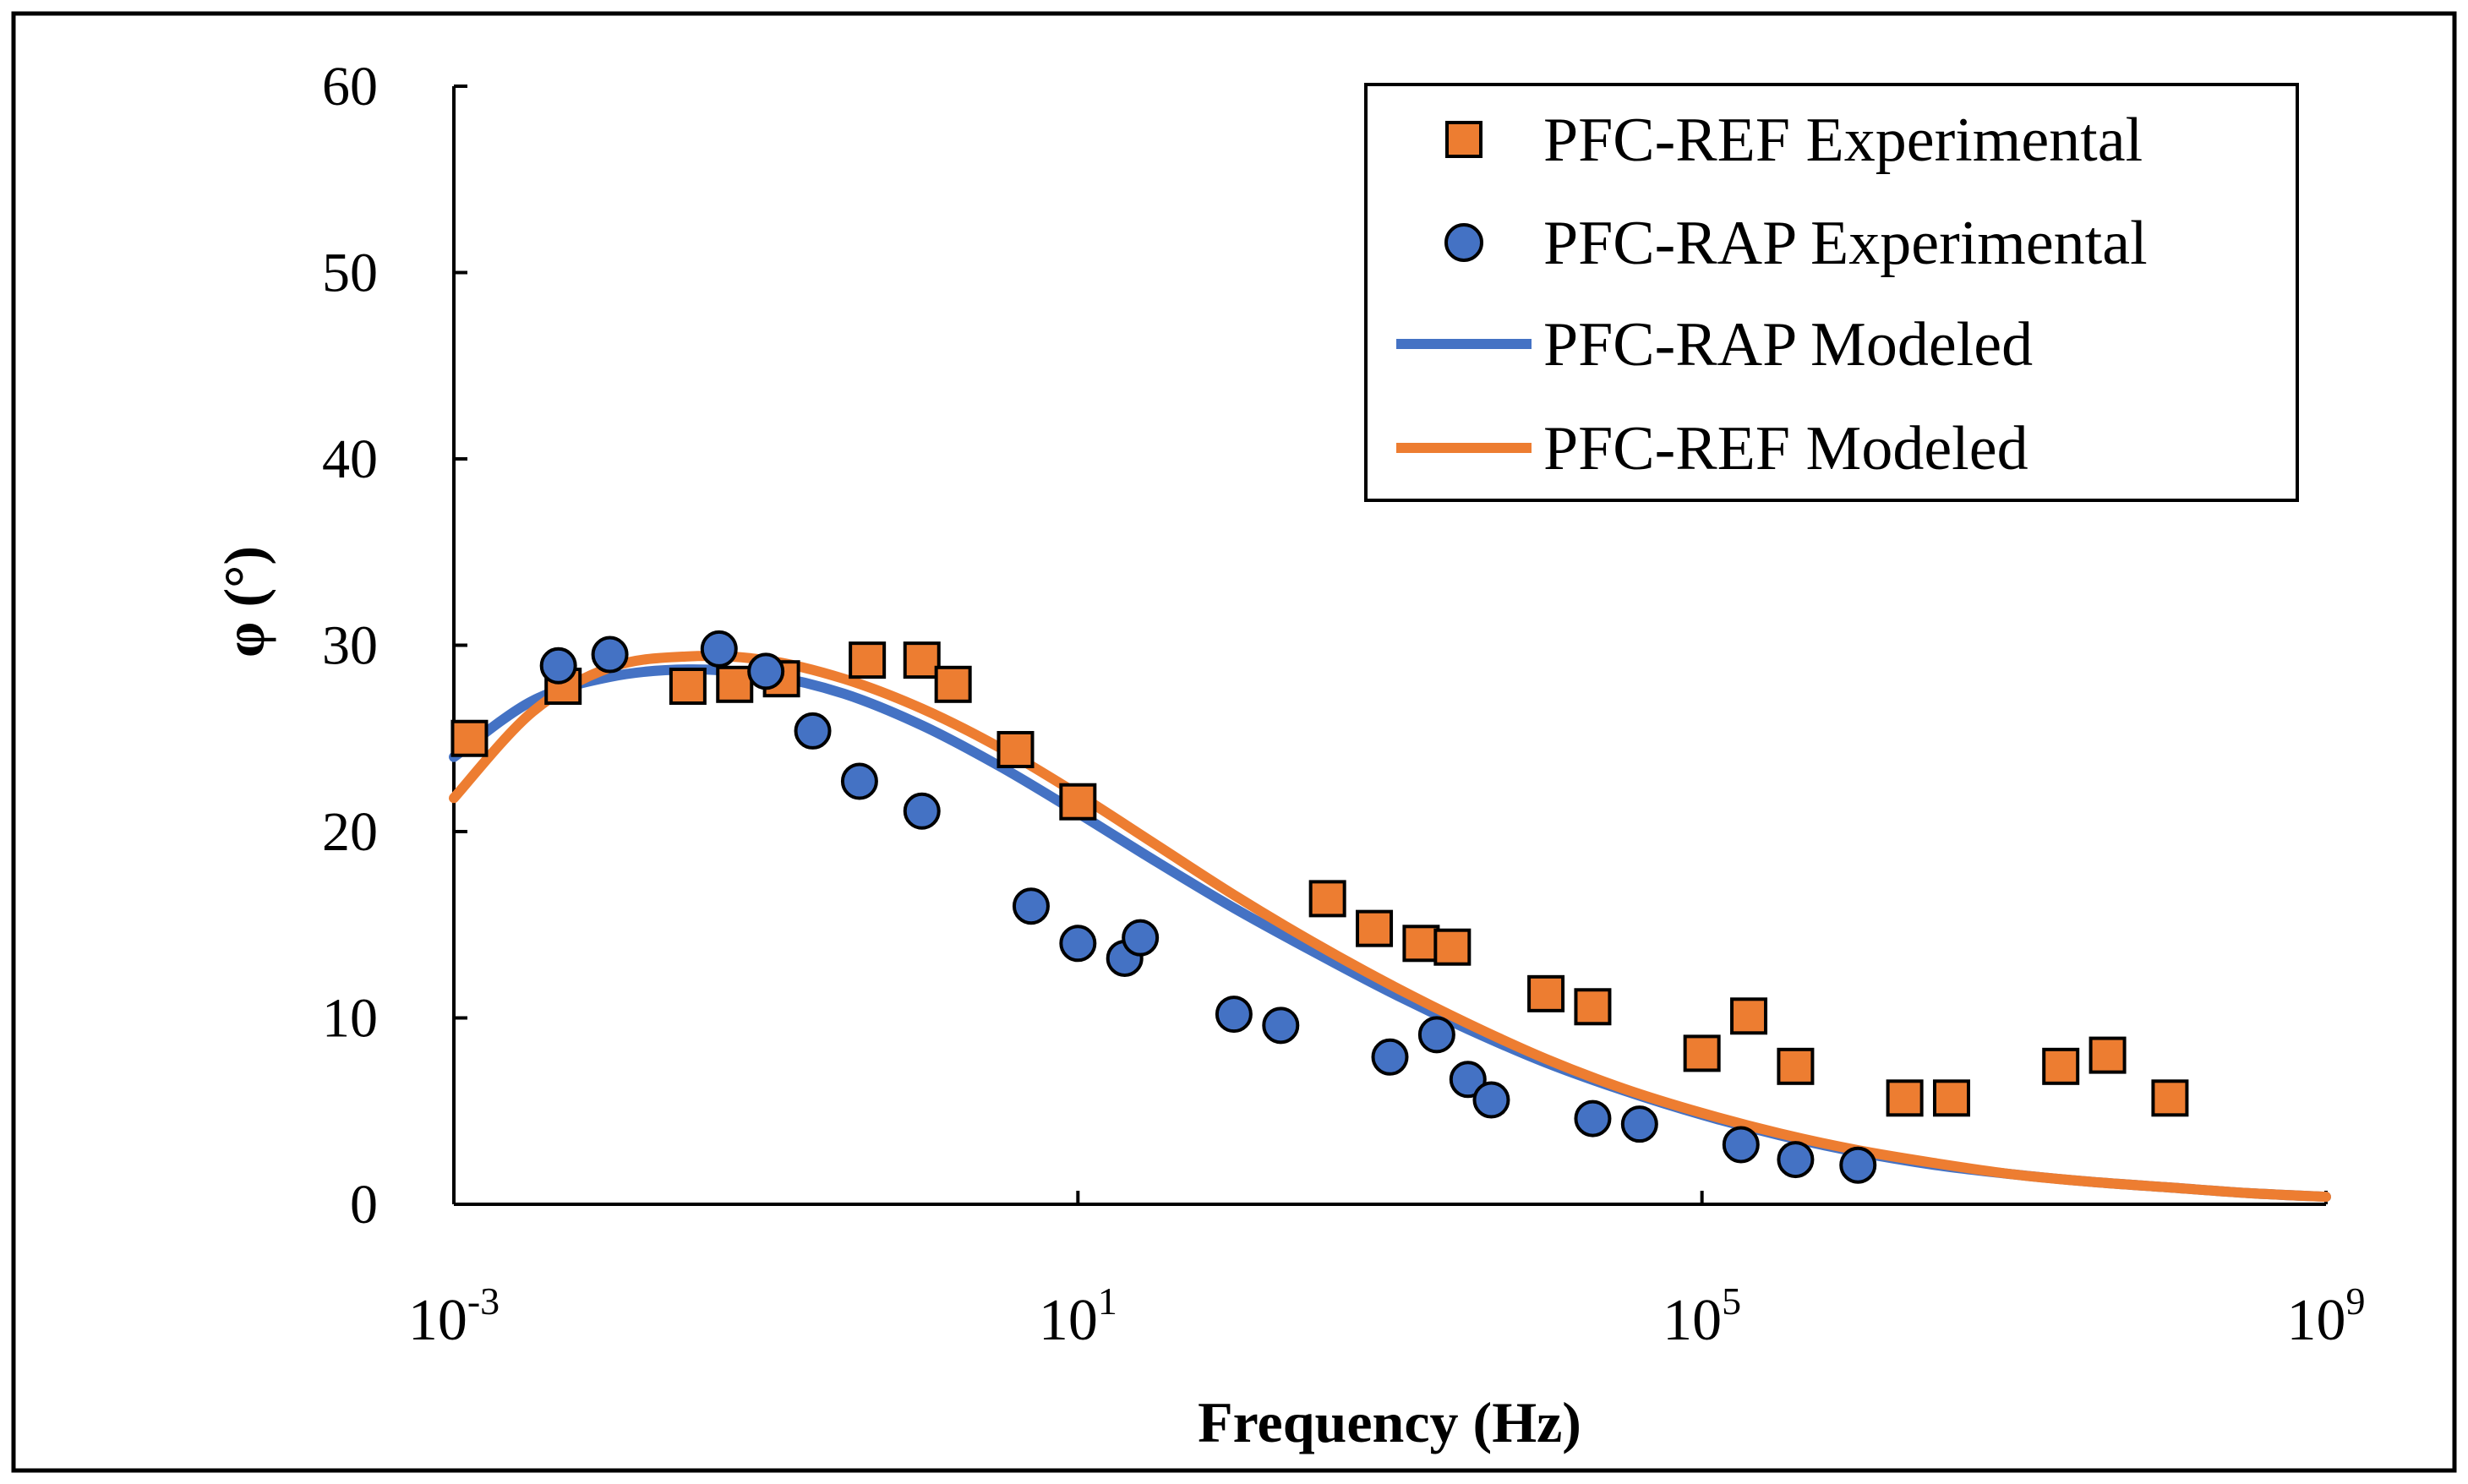  Describe the element at coordinates (1846, 244) in the screenshot. I see `legend-label-rap-exp: PFC-RAP Experimental` at that location.